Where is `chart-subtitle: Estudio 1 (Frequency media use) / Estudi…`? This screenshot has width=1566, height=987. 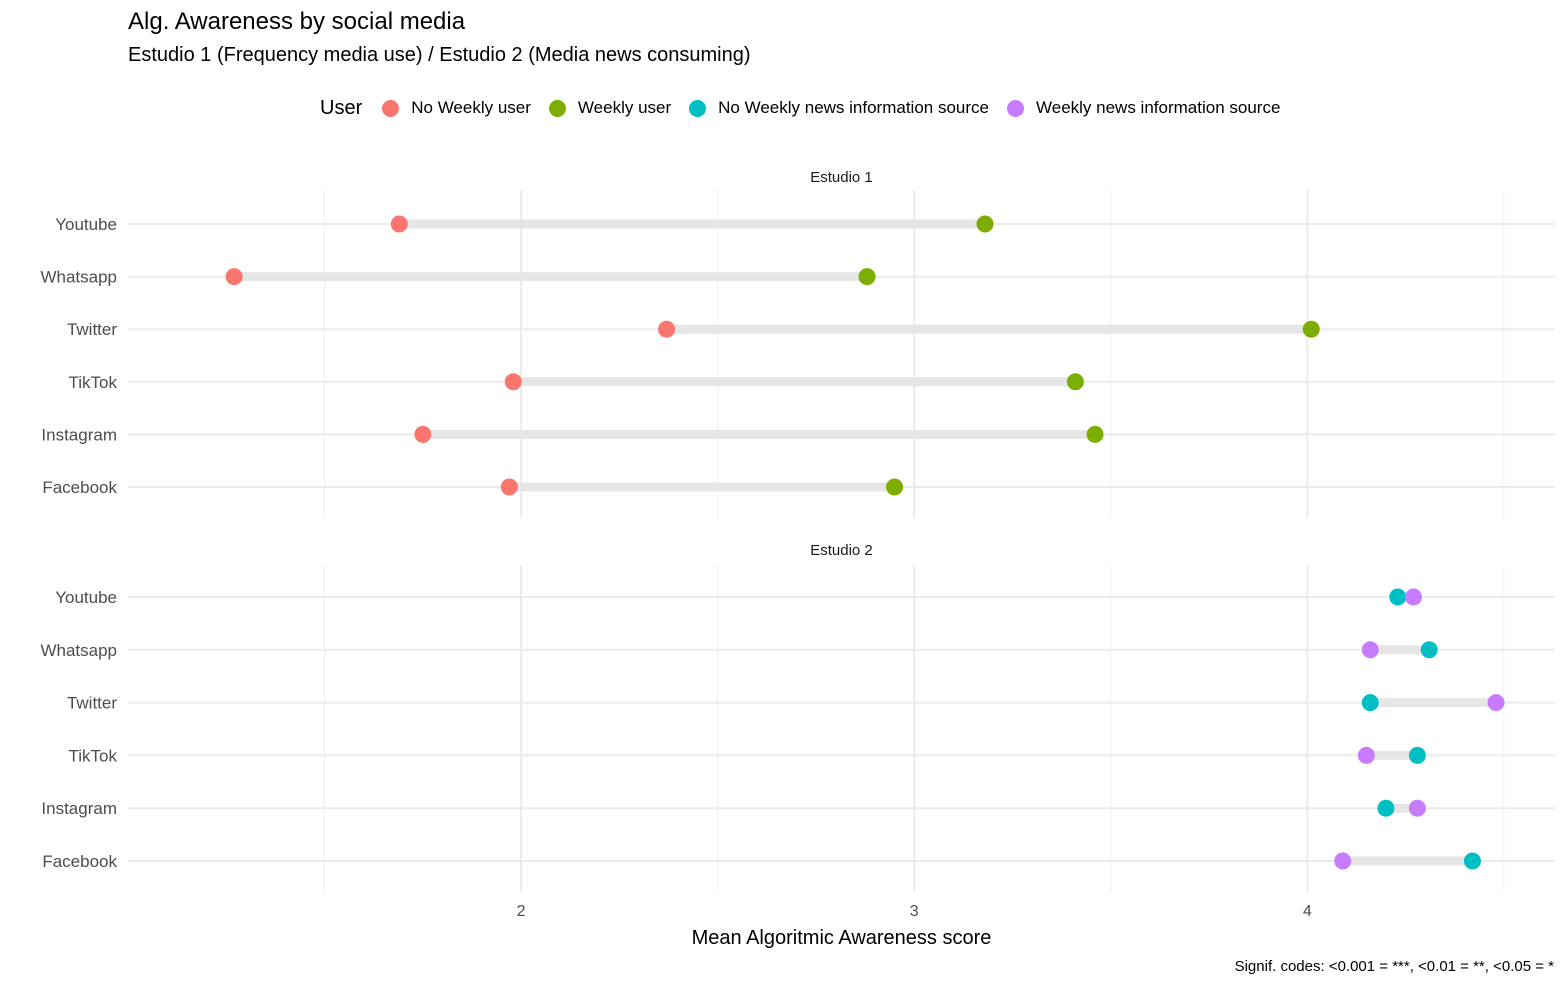
chart-subtitle: Estudio 1 (Frequency media use) / Estudi… is located at coordinates (439, 55).